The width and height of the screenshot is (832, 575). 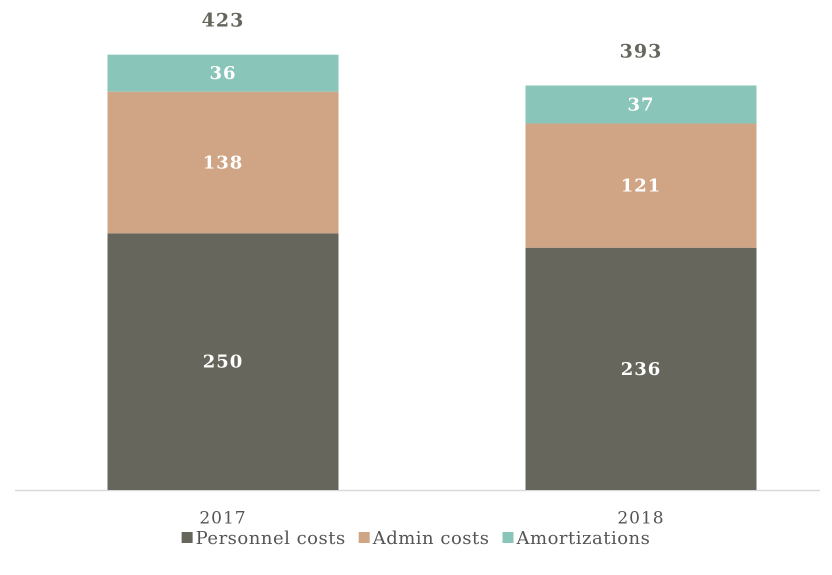 I want to click on legend-label: Personnel costs, so click(x=271, y=538).